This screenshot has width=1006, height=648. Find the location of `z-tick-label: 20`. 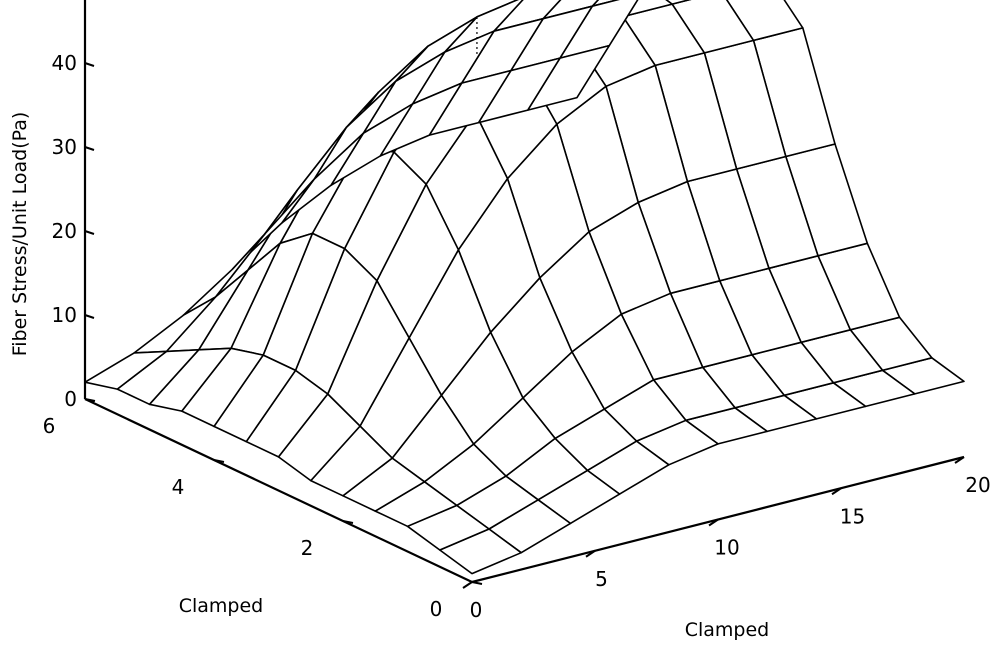

z-tick-label: 20 is located at coordinates (64, 231).